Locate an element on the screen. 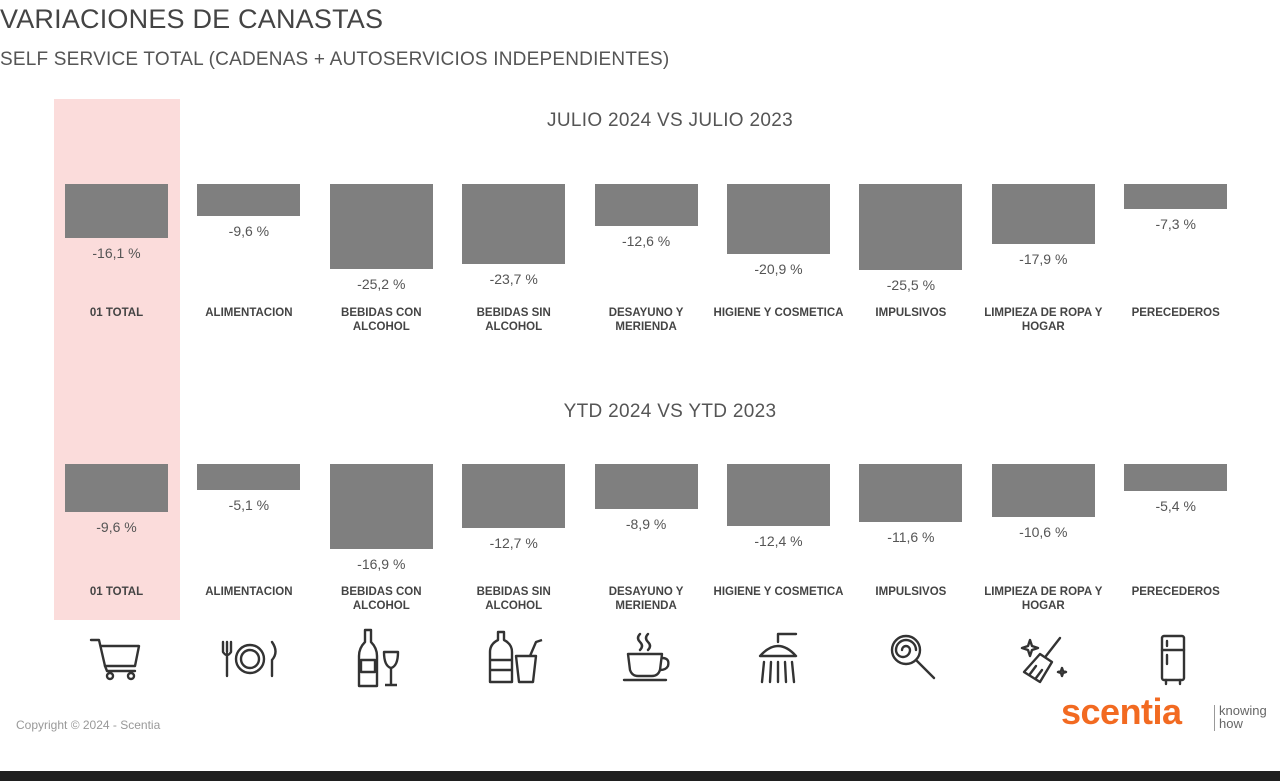 This screenshot has height=781, width=1280. chart-2-category-label: IMPULSIVOS is located at coordinates (911, 592).